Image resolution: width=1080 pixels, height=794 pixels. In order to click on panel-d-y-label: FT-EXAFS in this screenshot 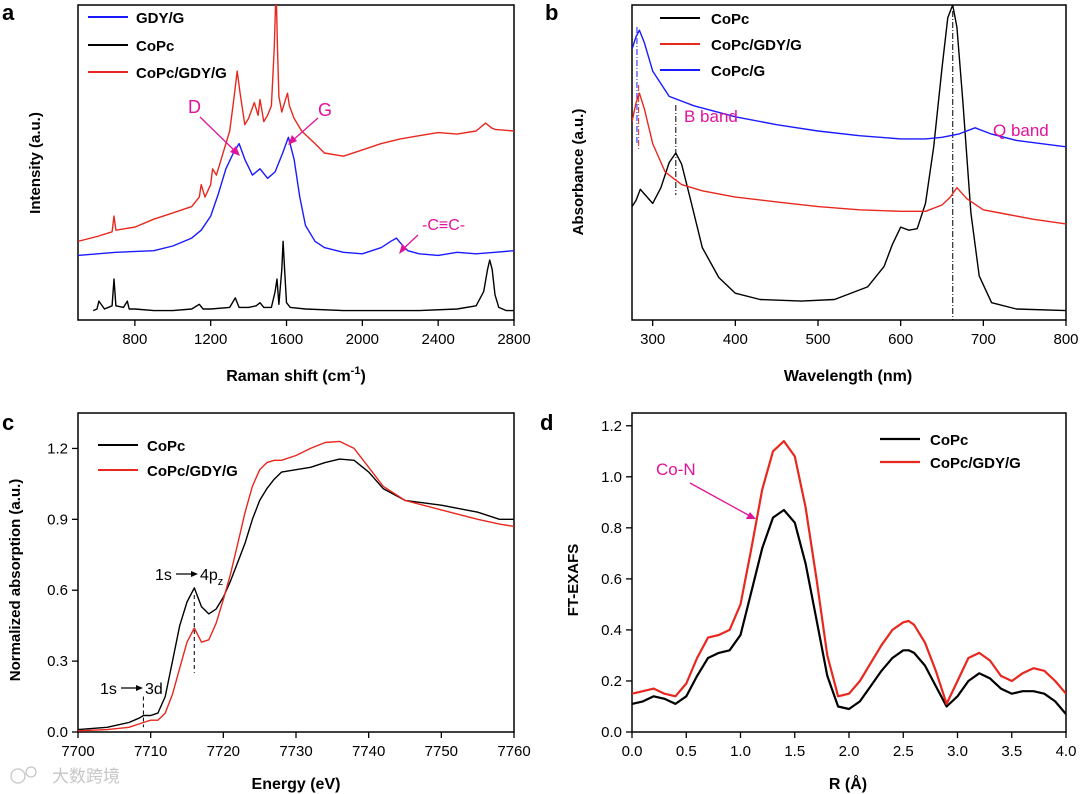, I will do `click(573, 580)`.